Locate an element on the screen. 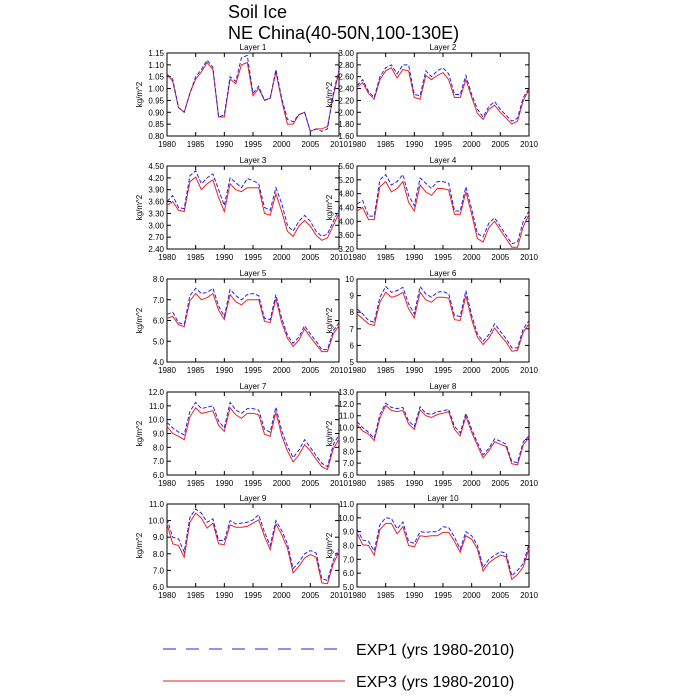  panel-title: Layer 8 is located at coordinates (443, 386).